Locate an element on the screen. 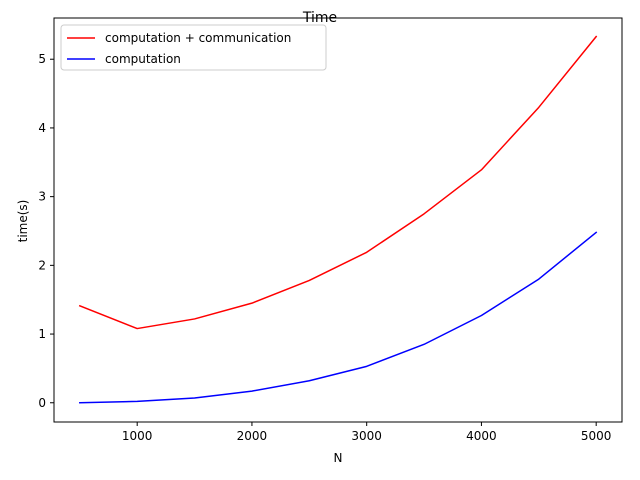 The height and width of the screenshot is (480, 640). y-axis: 0 1 2 3 4 5 is located at coordinates (46, 231).